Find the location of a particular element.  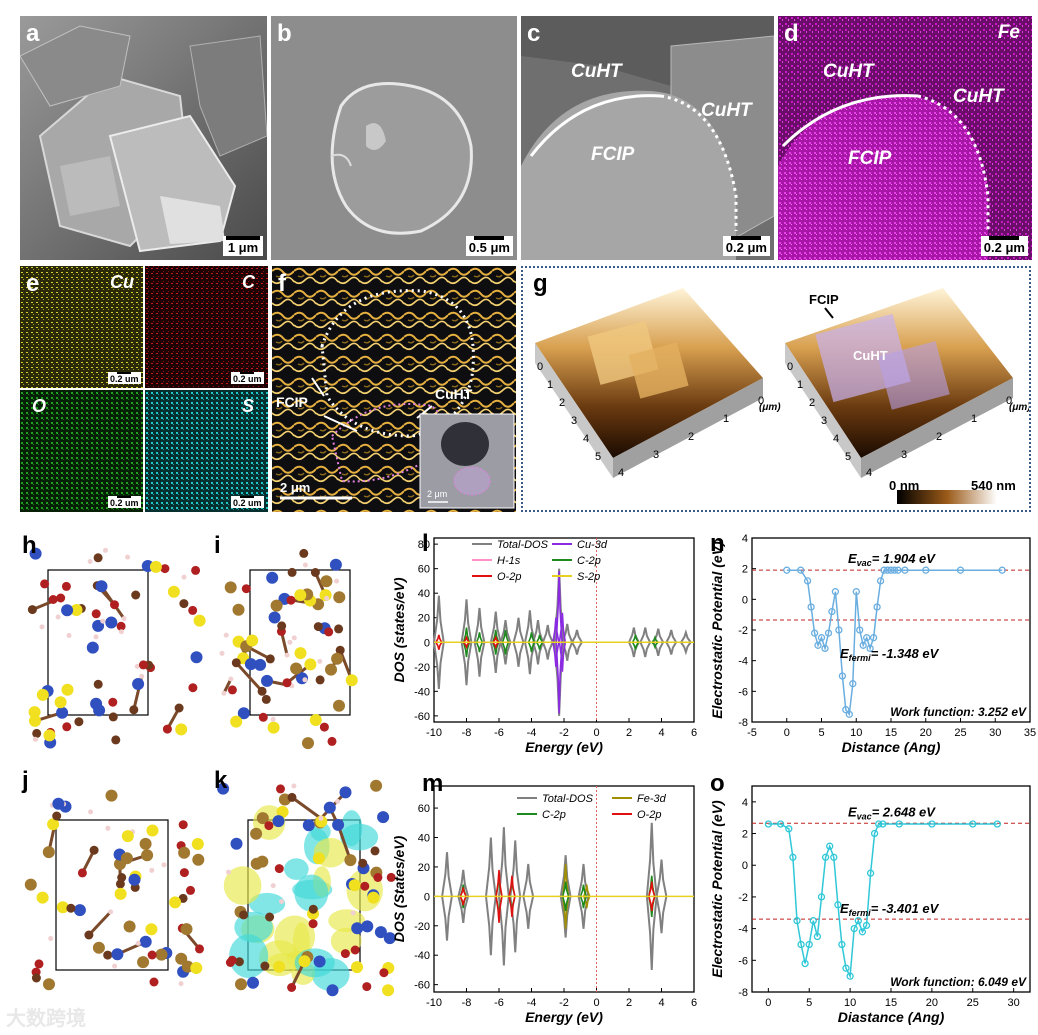

svg-text: 0 is located at coordinates (1009, 401).